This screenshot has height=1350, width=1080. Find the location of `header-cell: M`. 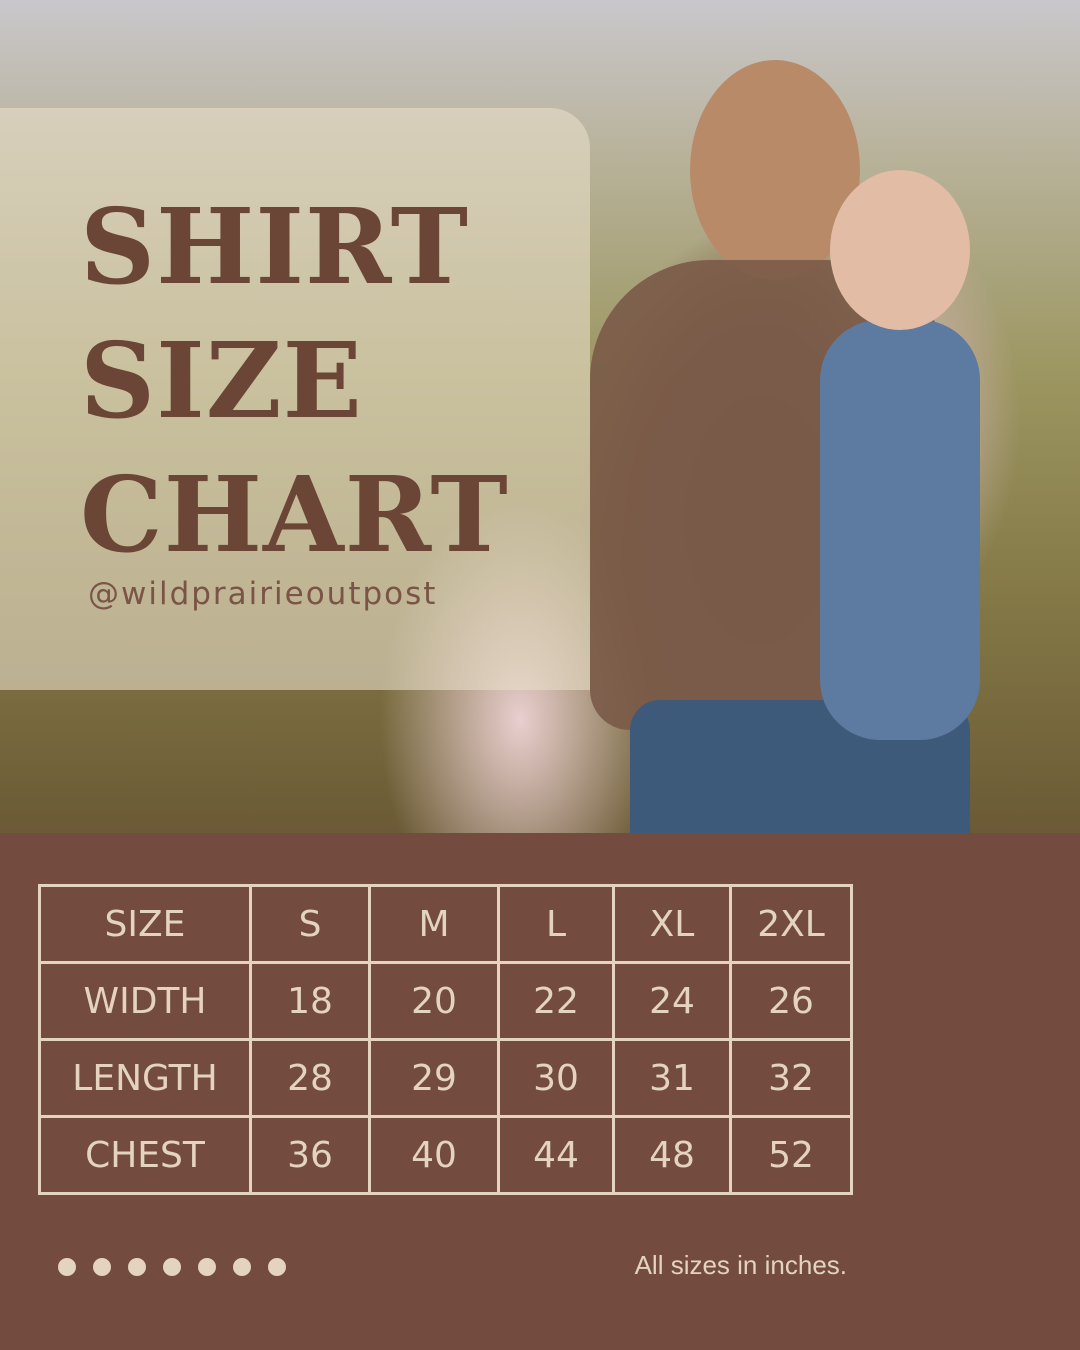

header-cell: M is located at coordinates (434, 924).